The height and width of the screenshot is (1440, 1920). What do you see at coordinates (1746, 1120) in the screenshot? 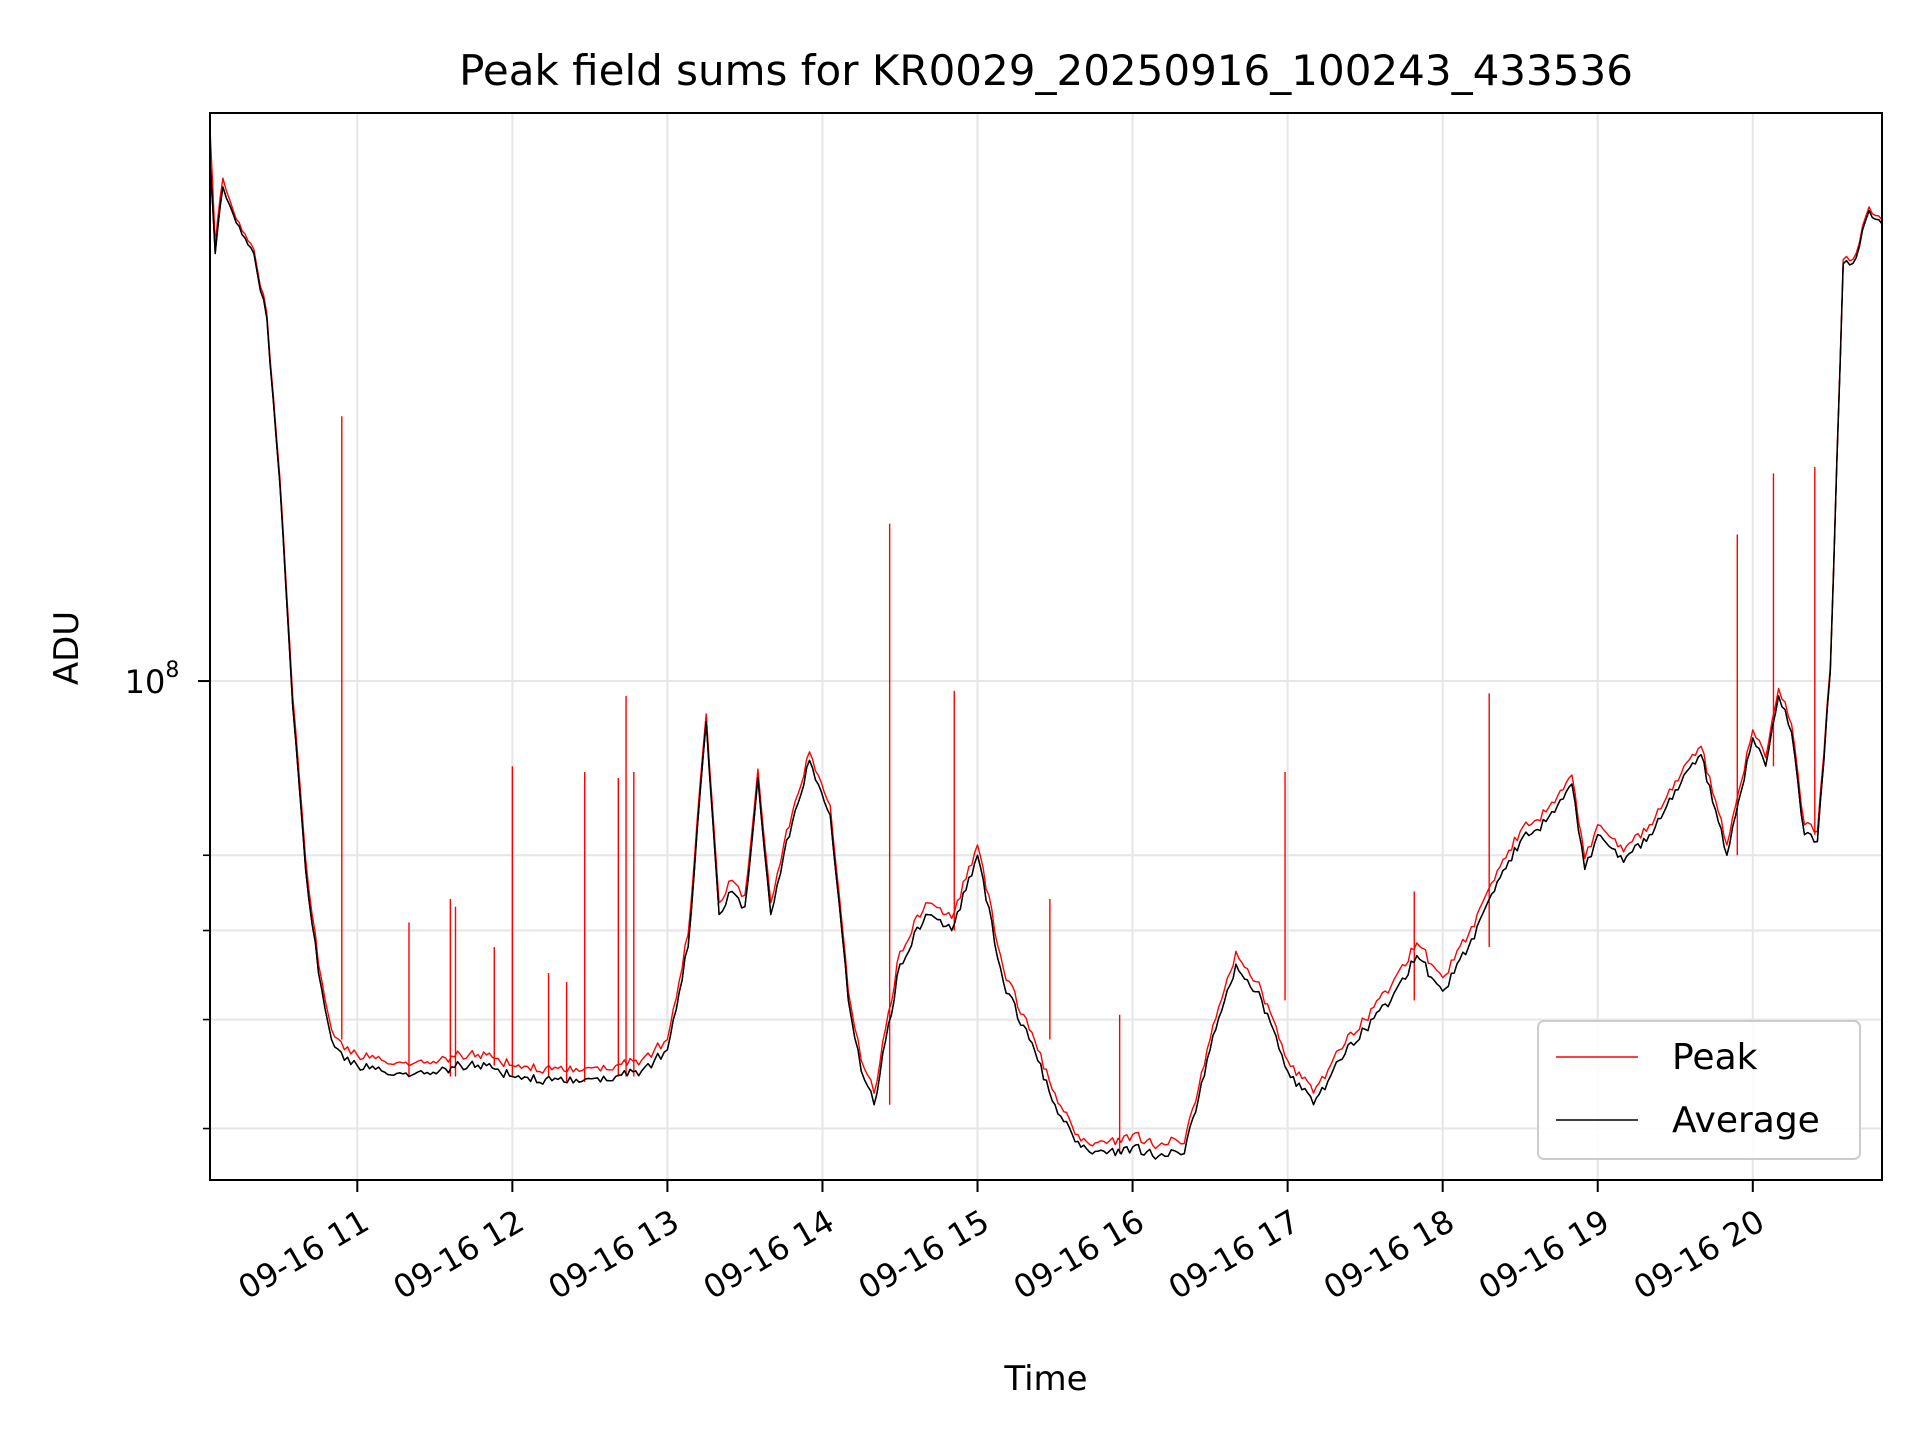
I see `legend-label-average: Average` at bounding box center [1746, 1120].